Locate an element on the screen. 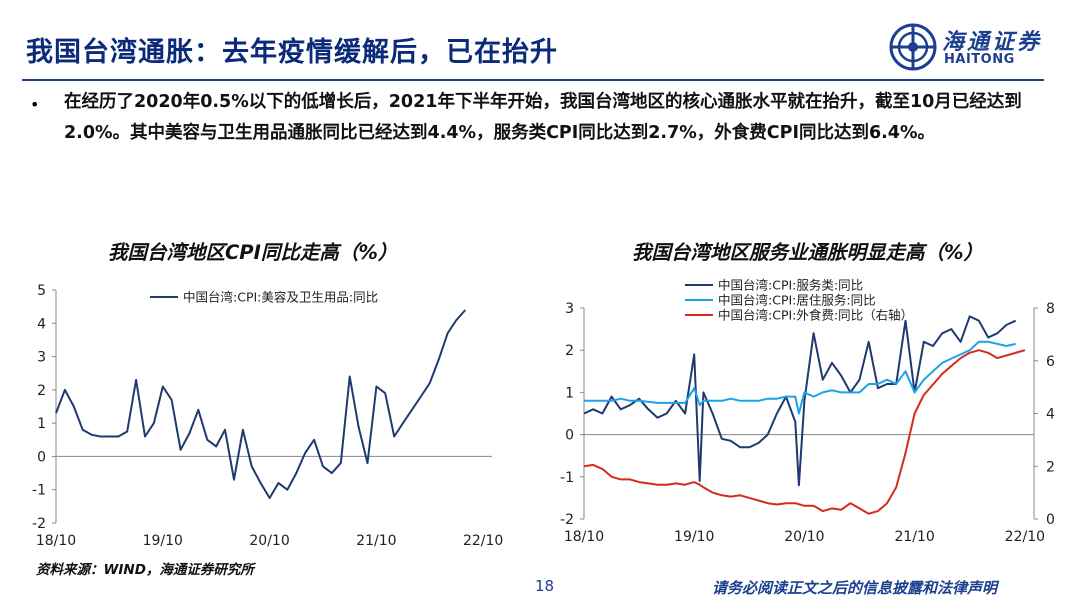 The width and height of the screenshot is (1080, 606). chart2-title: 我国台湾地区服务业通胀明显走高（%） is located at coordinates (808, 252).